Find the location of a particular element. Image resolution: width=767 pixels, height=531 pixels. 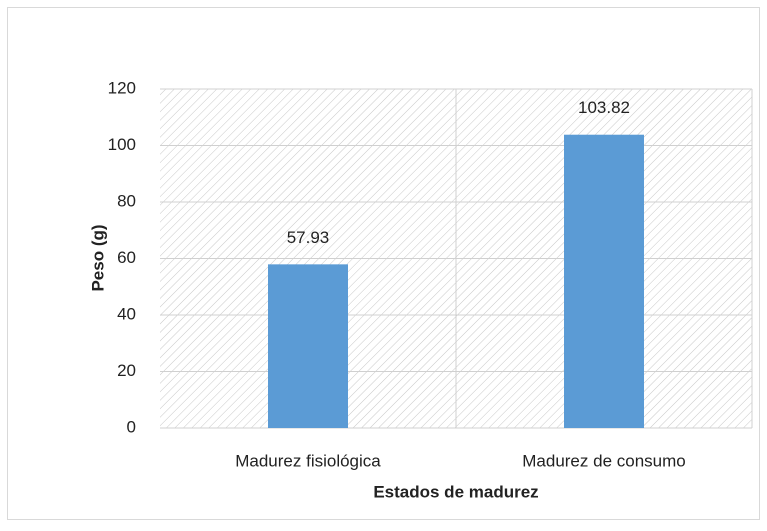

x-tick-label: Madurez fisiológica is located at coordinates (308, 460).